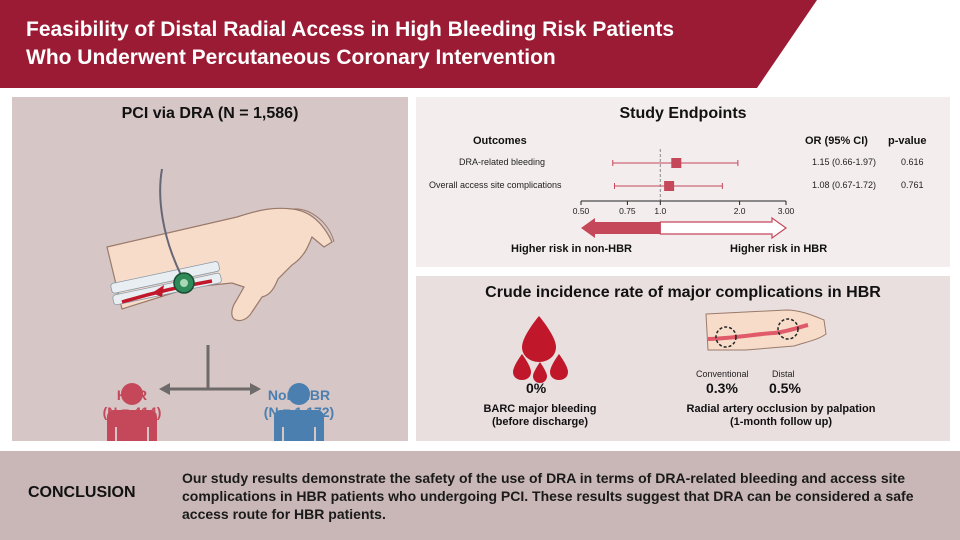 The height and width of the screenshot is (540, 960). What do you see at coordinates (502, 162) in the screenshot?
I see `row-1-label: DRA-related bleeding` at bounding box center [502, 162].